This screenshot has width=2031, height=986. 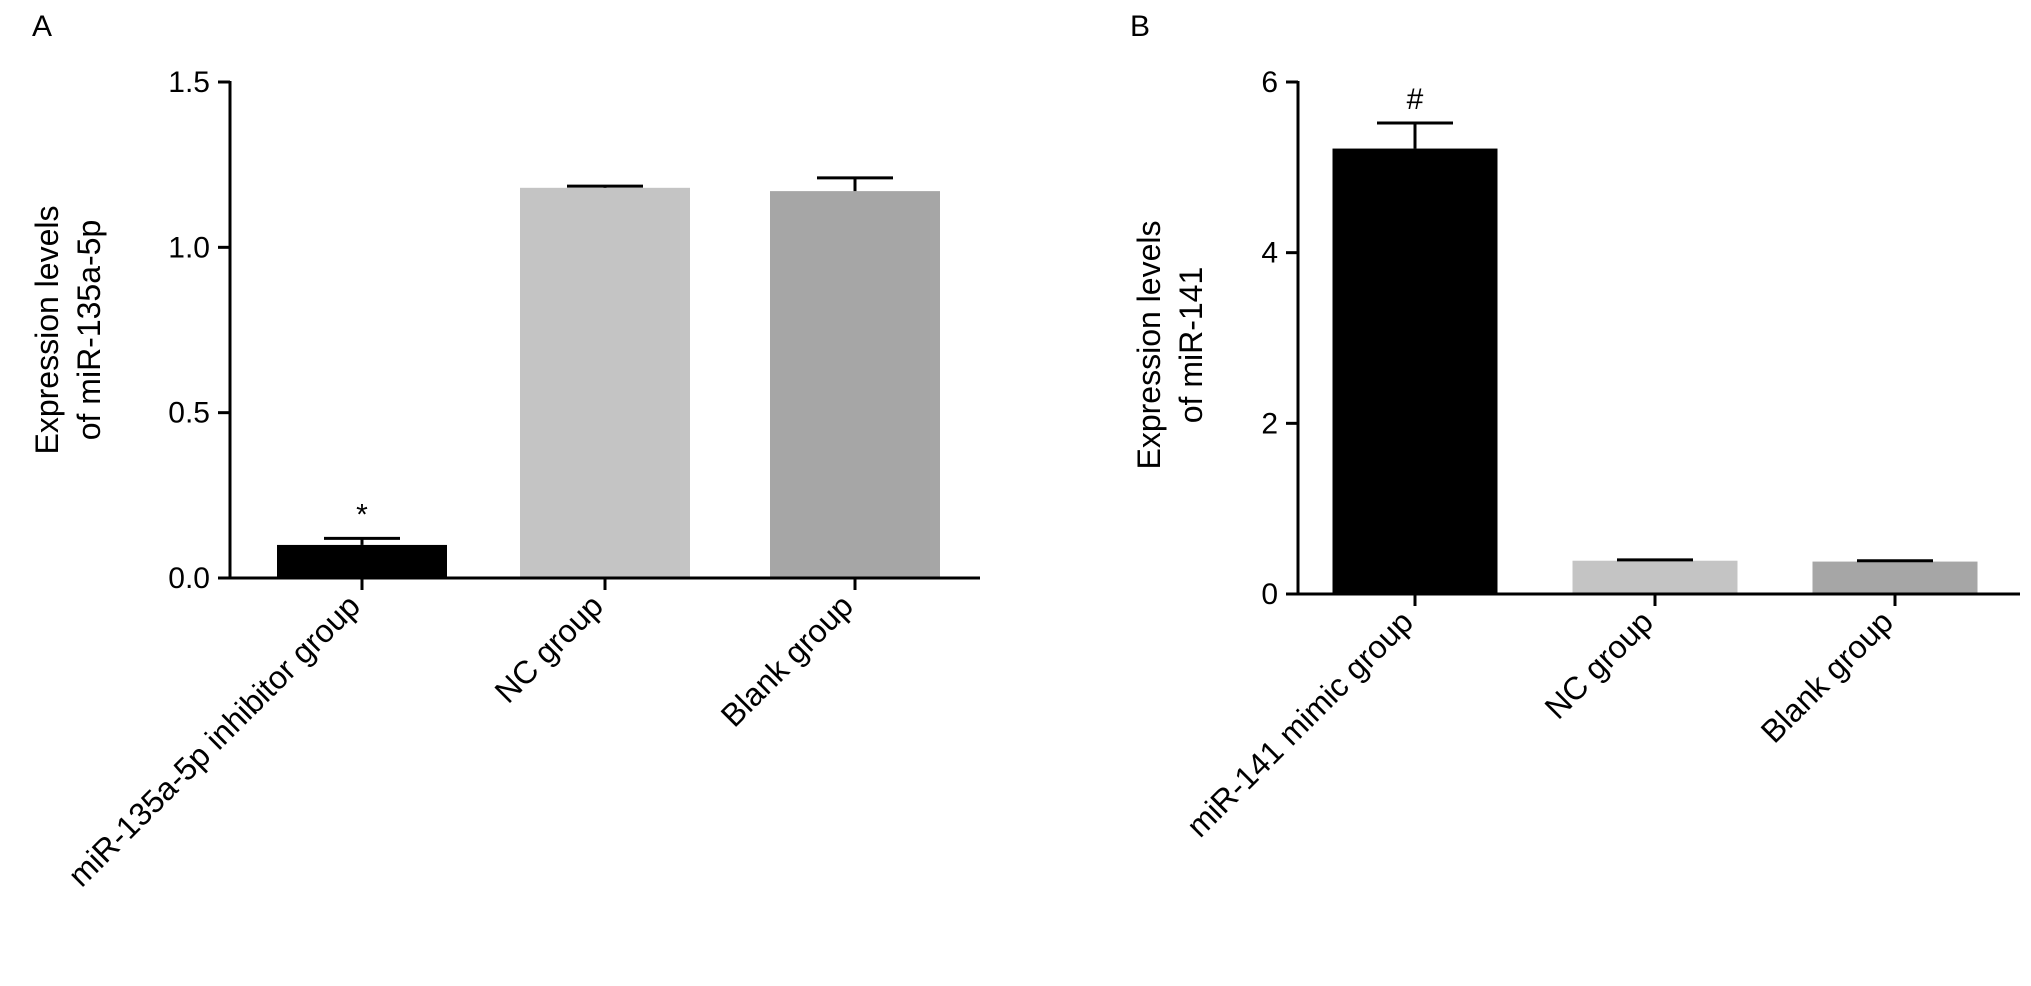 I want to click on x-category-label: miR-141 mimic group, so click(x=1299, y=723).